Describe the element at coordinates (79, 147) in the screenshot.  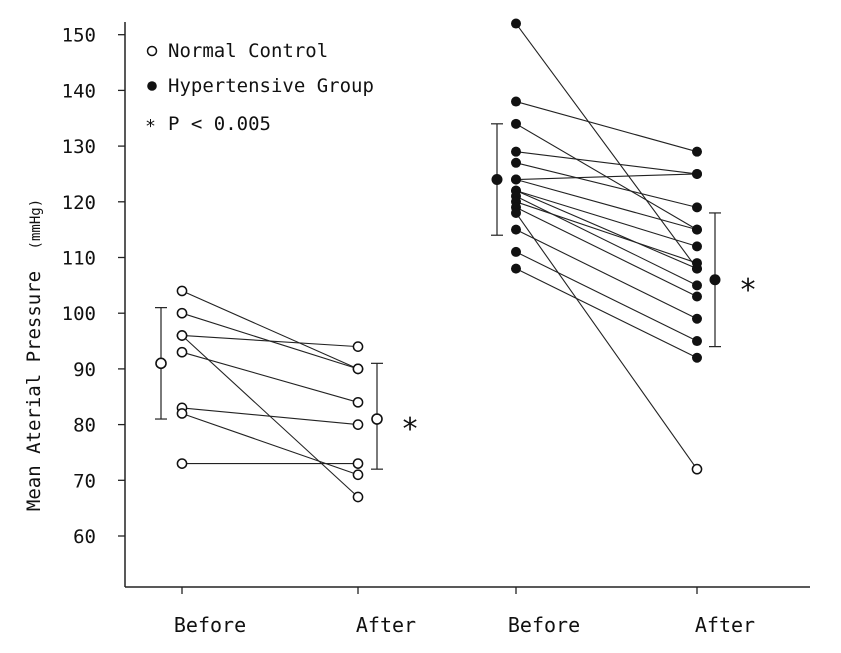
I see `y-tick-label: 130` at that location.